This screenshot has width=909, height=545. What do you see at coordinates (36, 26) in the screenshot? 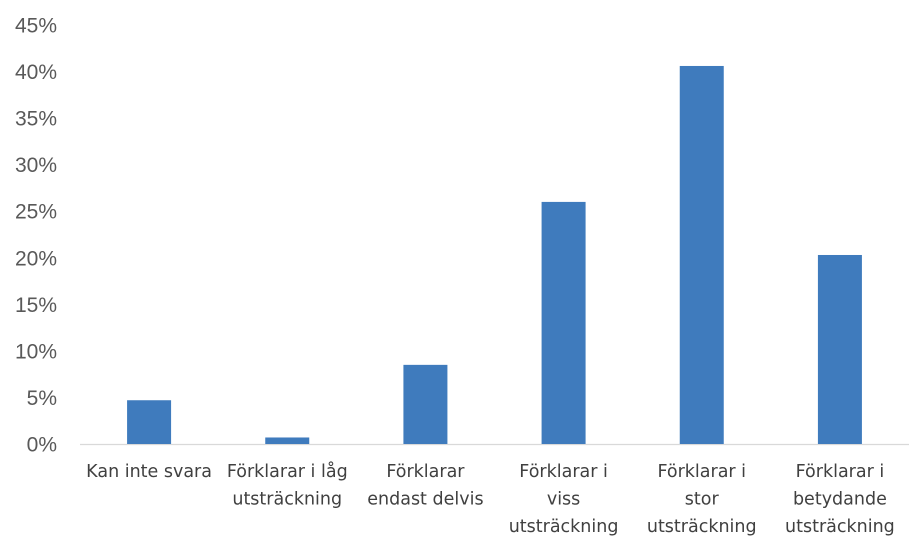
I see `y-tick-label: 45%` at bounding box center [36, 26].